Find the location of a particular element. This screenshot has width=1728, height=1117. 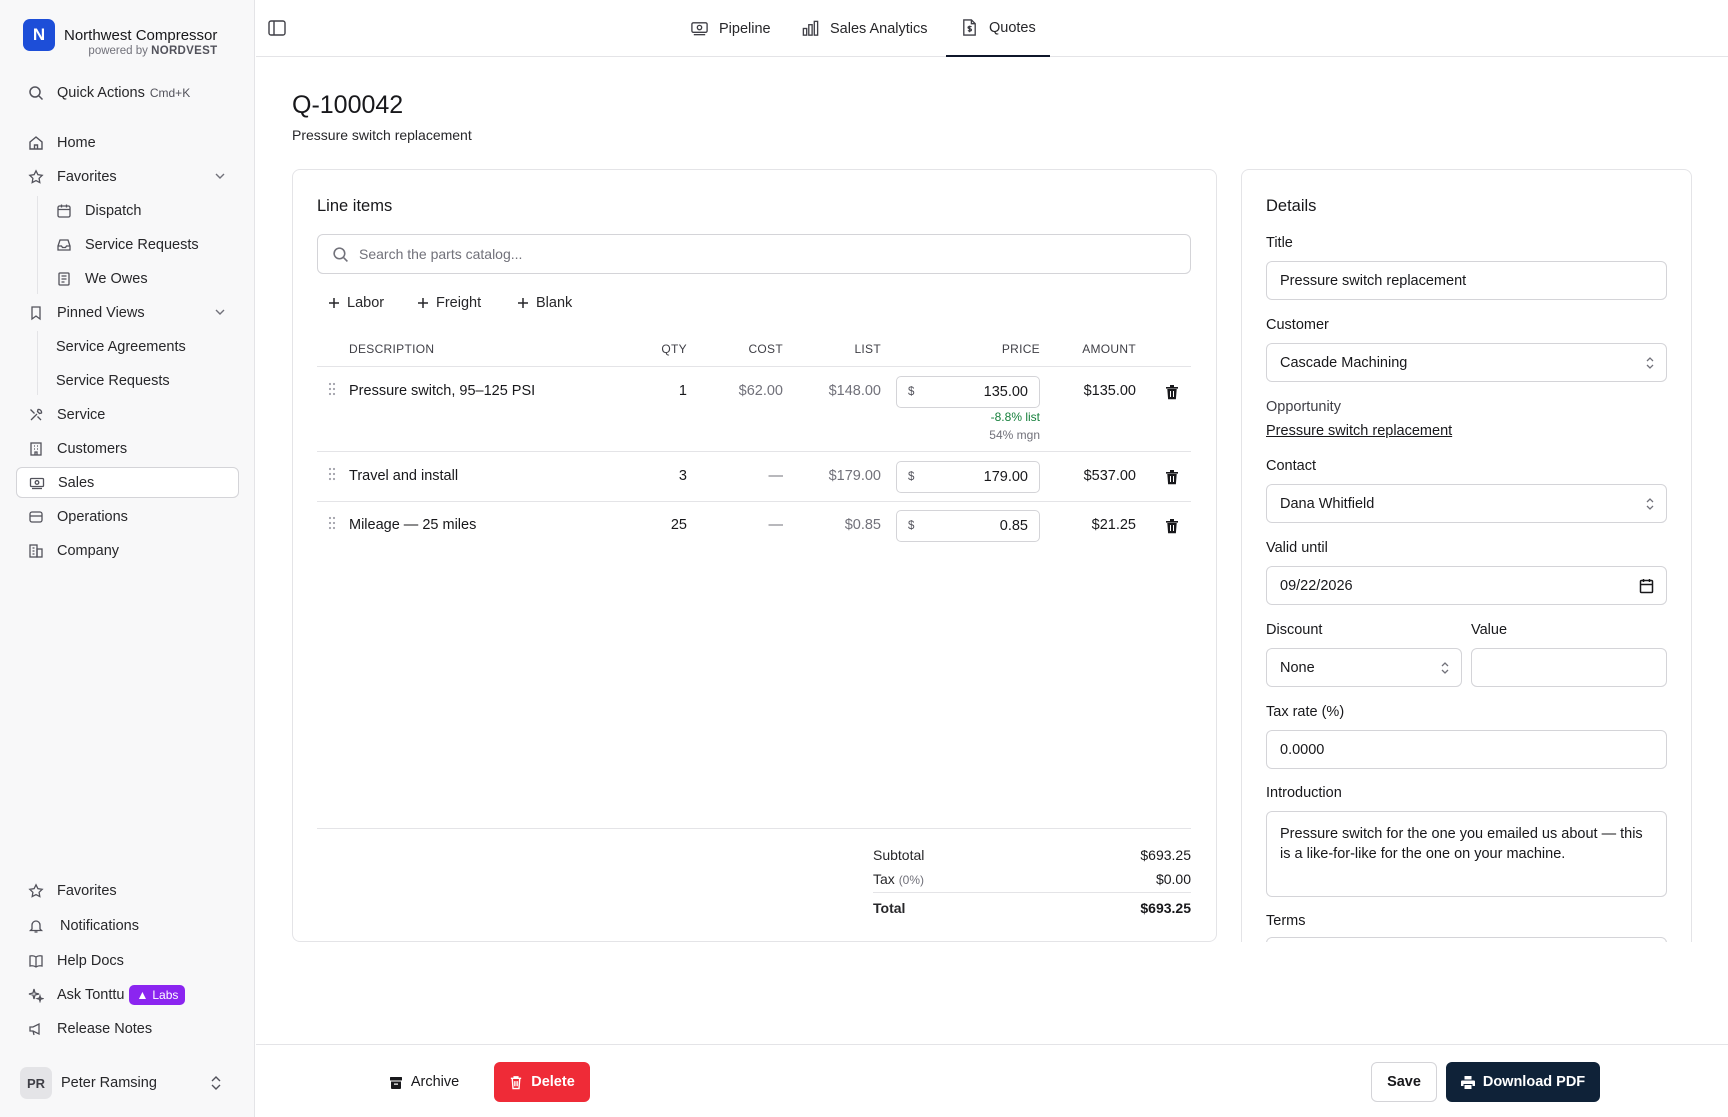

valid-until-date-input: 09/22/2026 is located at coordinates (1466, 585).